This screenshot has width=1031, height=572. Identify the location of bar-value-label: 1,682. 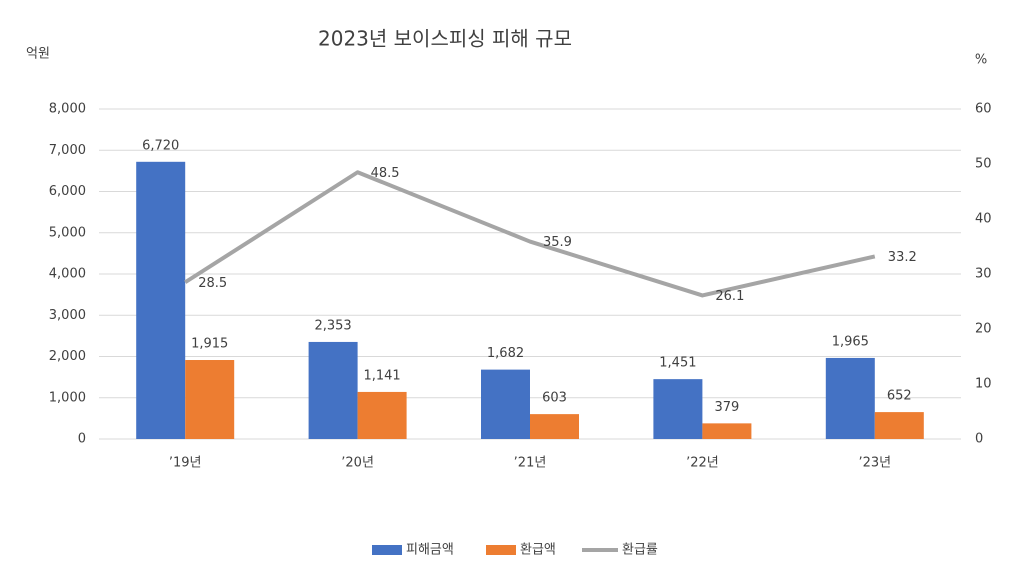
(505, 353).